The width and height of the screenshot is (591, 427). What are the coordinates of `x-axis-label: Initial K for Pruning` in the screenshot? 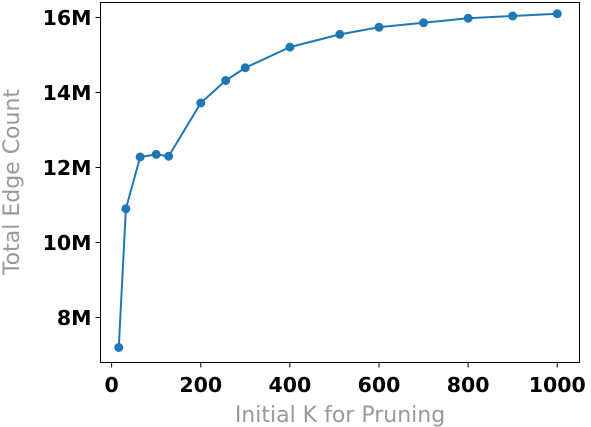 It's located at (340, 415).